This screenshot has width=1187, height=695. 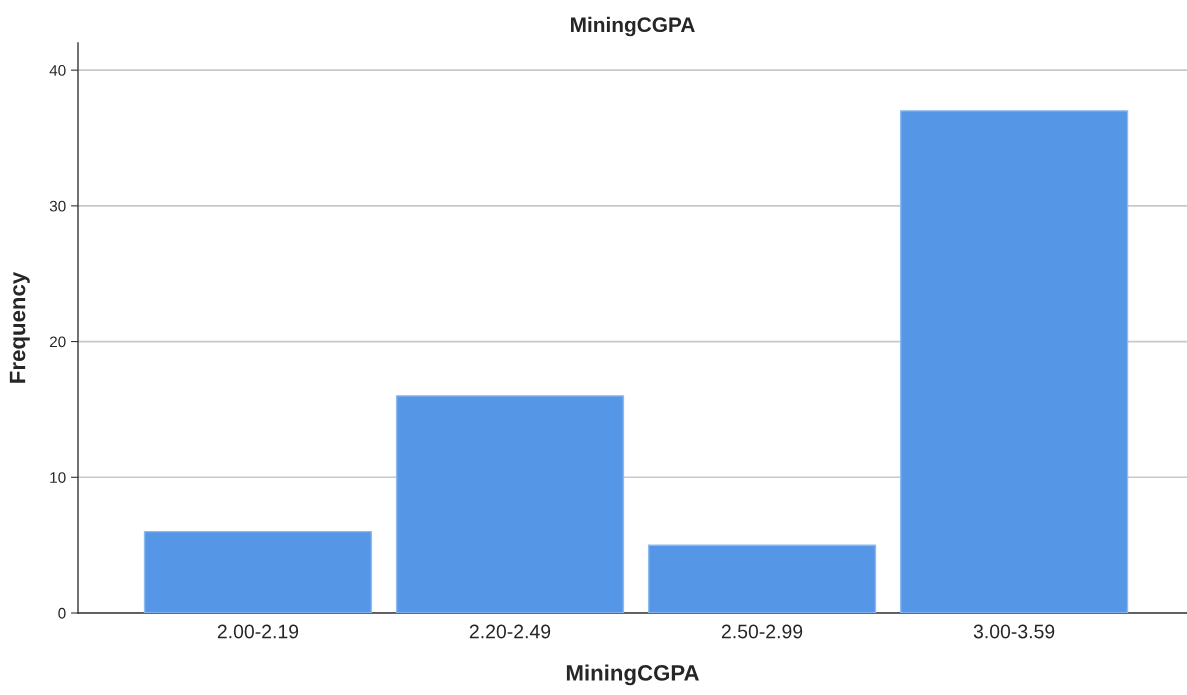 I want to click on chart-title: MiningCGPA, so click(x=633, y=26).